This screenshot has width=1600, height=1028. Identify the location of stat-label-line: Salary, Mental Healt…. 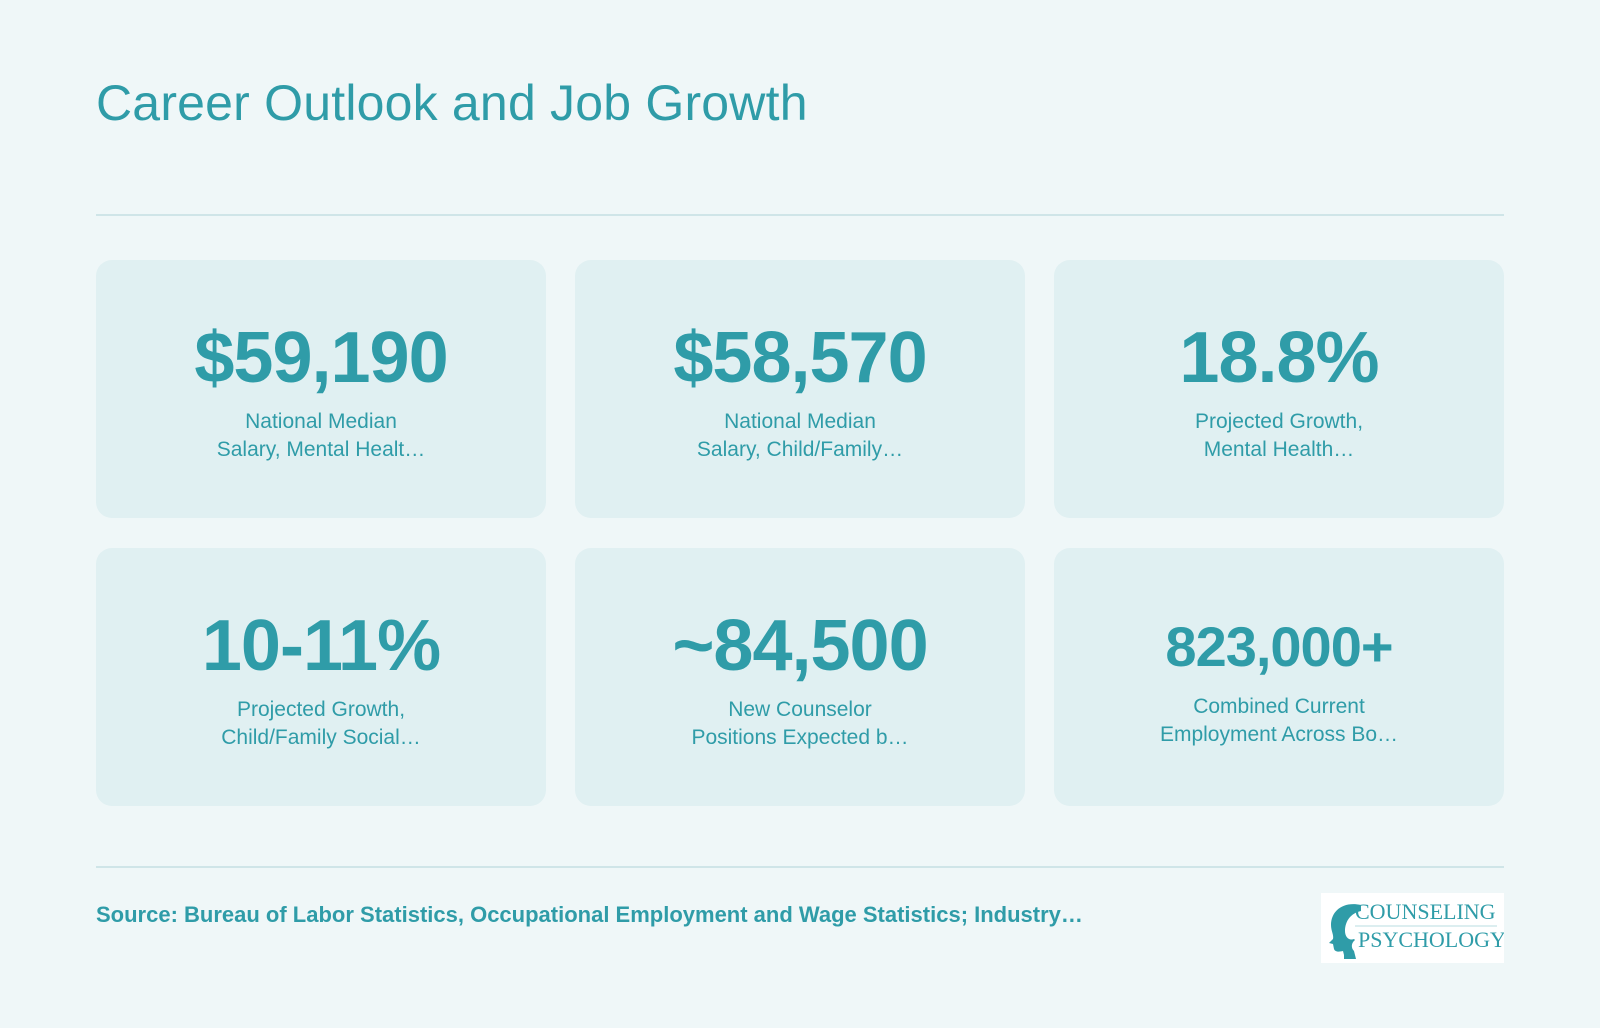
(321, 449).